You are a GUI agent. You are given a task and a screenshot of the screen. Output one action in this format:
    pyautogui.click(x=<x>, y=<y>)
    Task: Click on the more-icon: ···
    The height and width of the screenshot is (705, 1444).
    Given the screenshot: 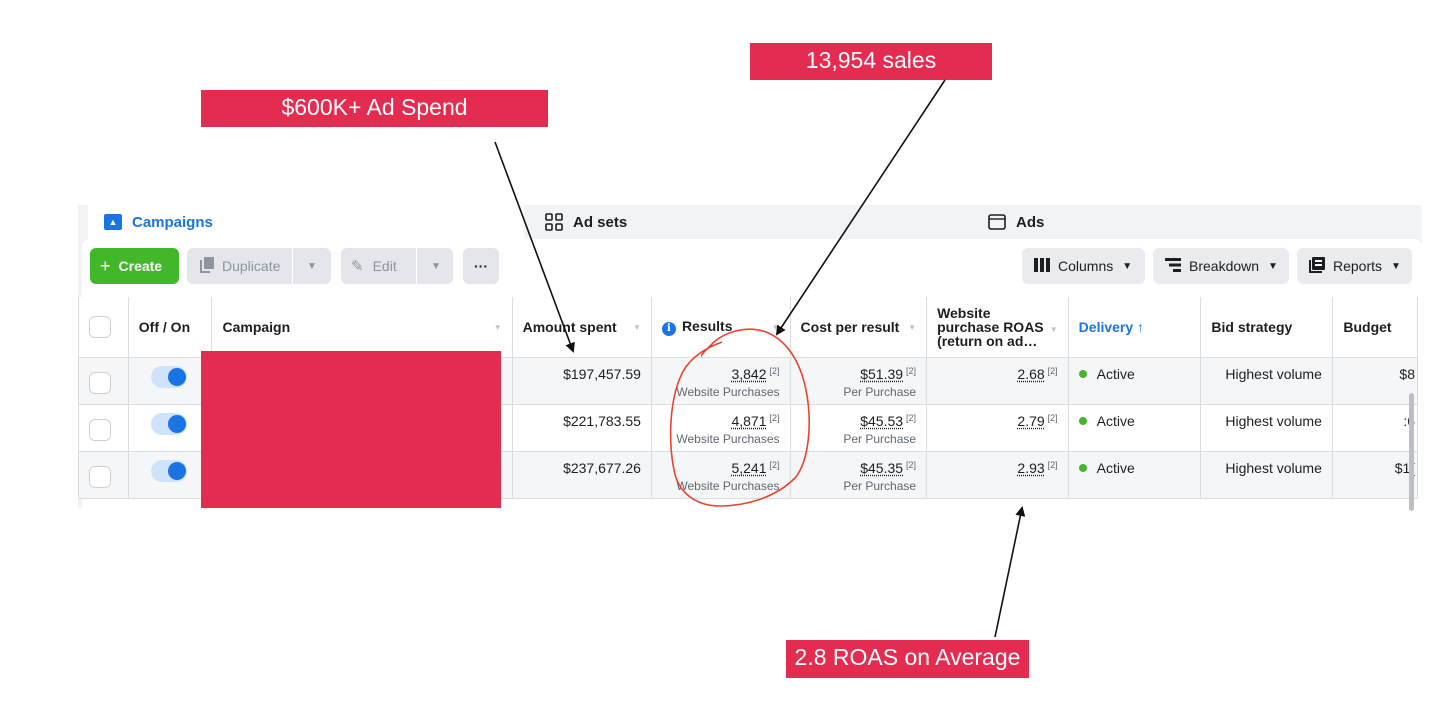 What is the action you would take?
    pyautogui.click(x=481, y=266)
    